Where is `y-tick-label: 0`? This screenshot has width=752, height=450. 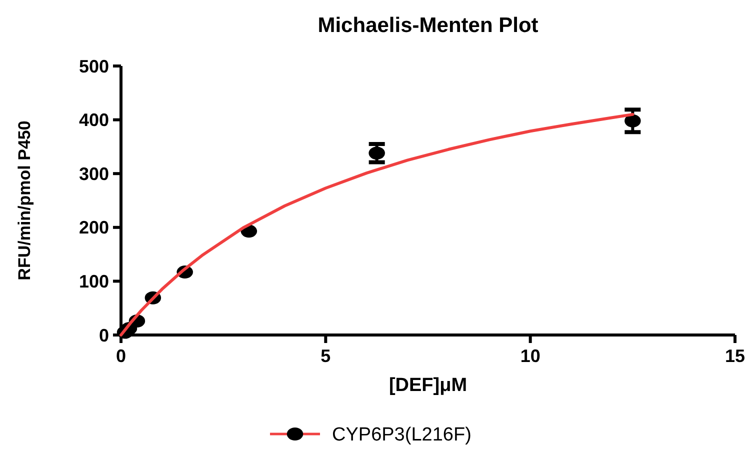
y-tick-label: 0 is located at coordinates (103, 335).